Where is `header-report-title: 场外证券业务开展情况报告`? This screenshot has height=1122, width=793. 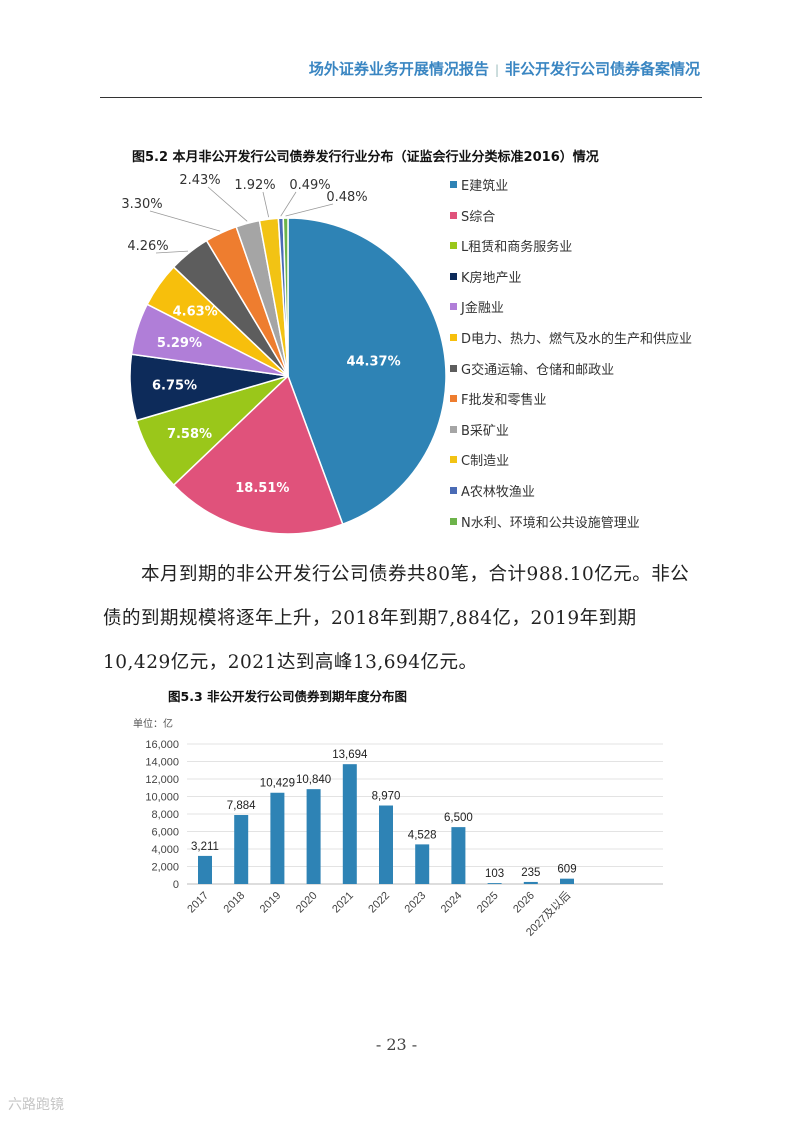
header-report-title: 场外证券业务开展情况报告 is located at coordinates (398, 69).